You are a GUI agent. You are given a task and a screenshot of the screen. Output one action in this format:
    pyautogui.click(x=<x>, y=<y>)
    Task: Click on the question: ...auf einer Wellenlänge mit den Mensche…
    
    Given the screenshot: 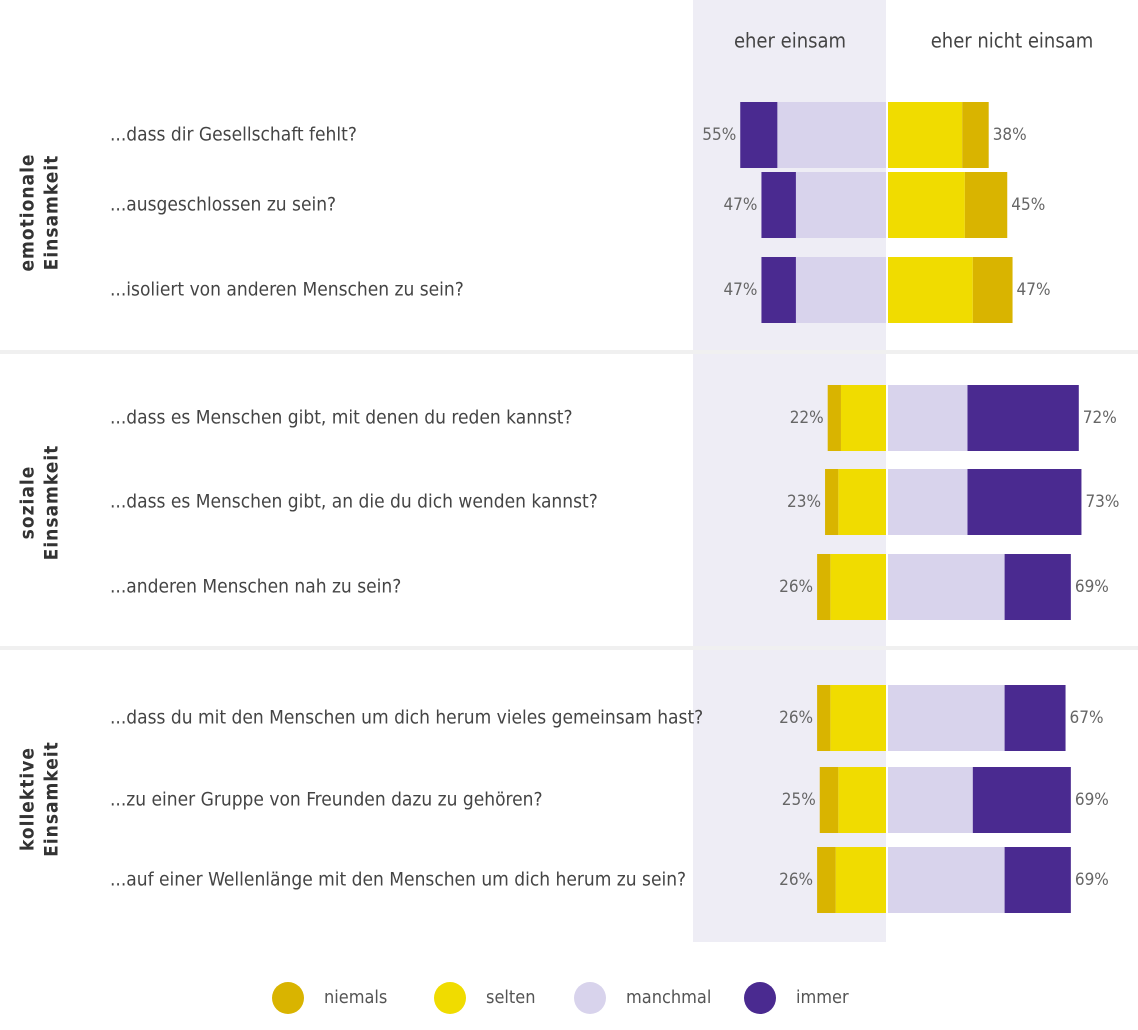 What is the action you would take?
    pyautogui.click(x=398, y=880)
    